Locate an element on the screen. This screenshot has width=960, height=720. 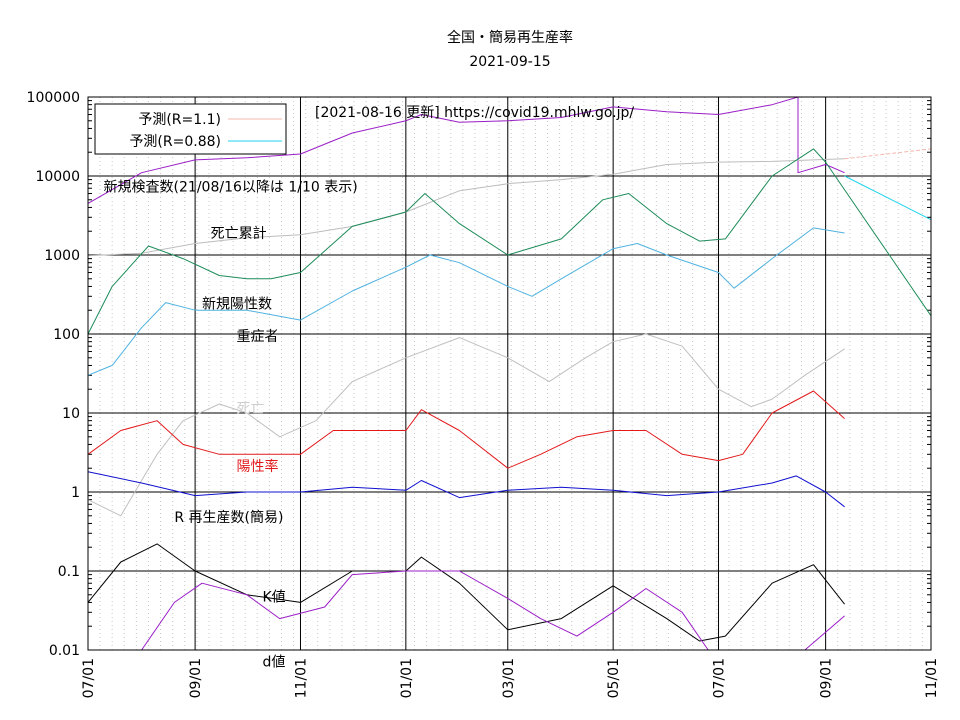
y-tick-label: 10 is located at coordinates (71, 414).